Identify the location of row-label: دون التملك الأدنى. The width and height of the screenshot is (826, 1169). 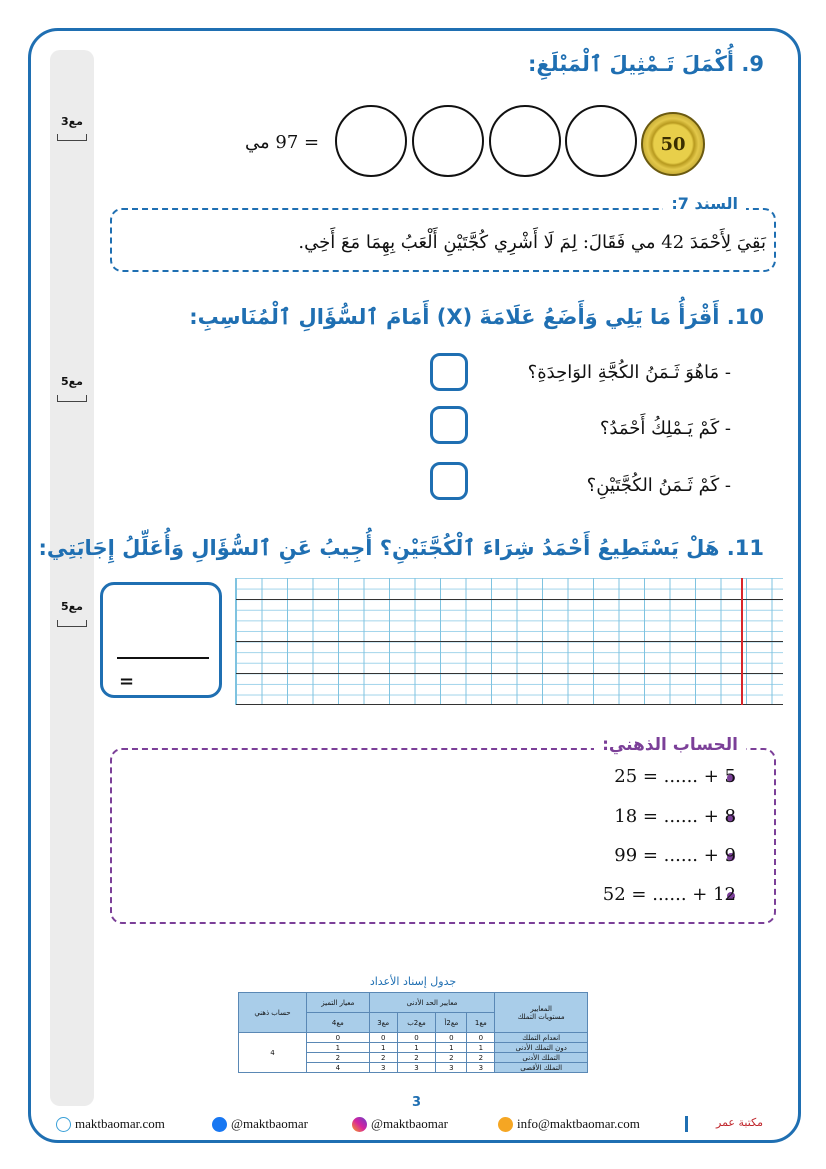
(541, 1047).